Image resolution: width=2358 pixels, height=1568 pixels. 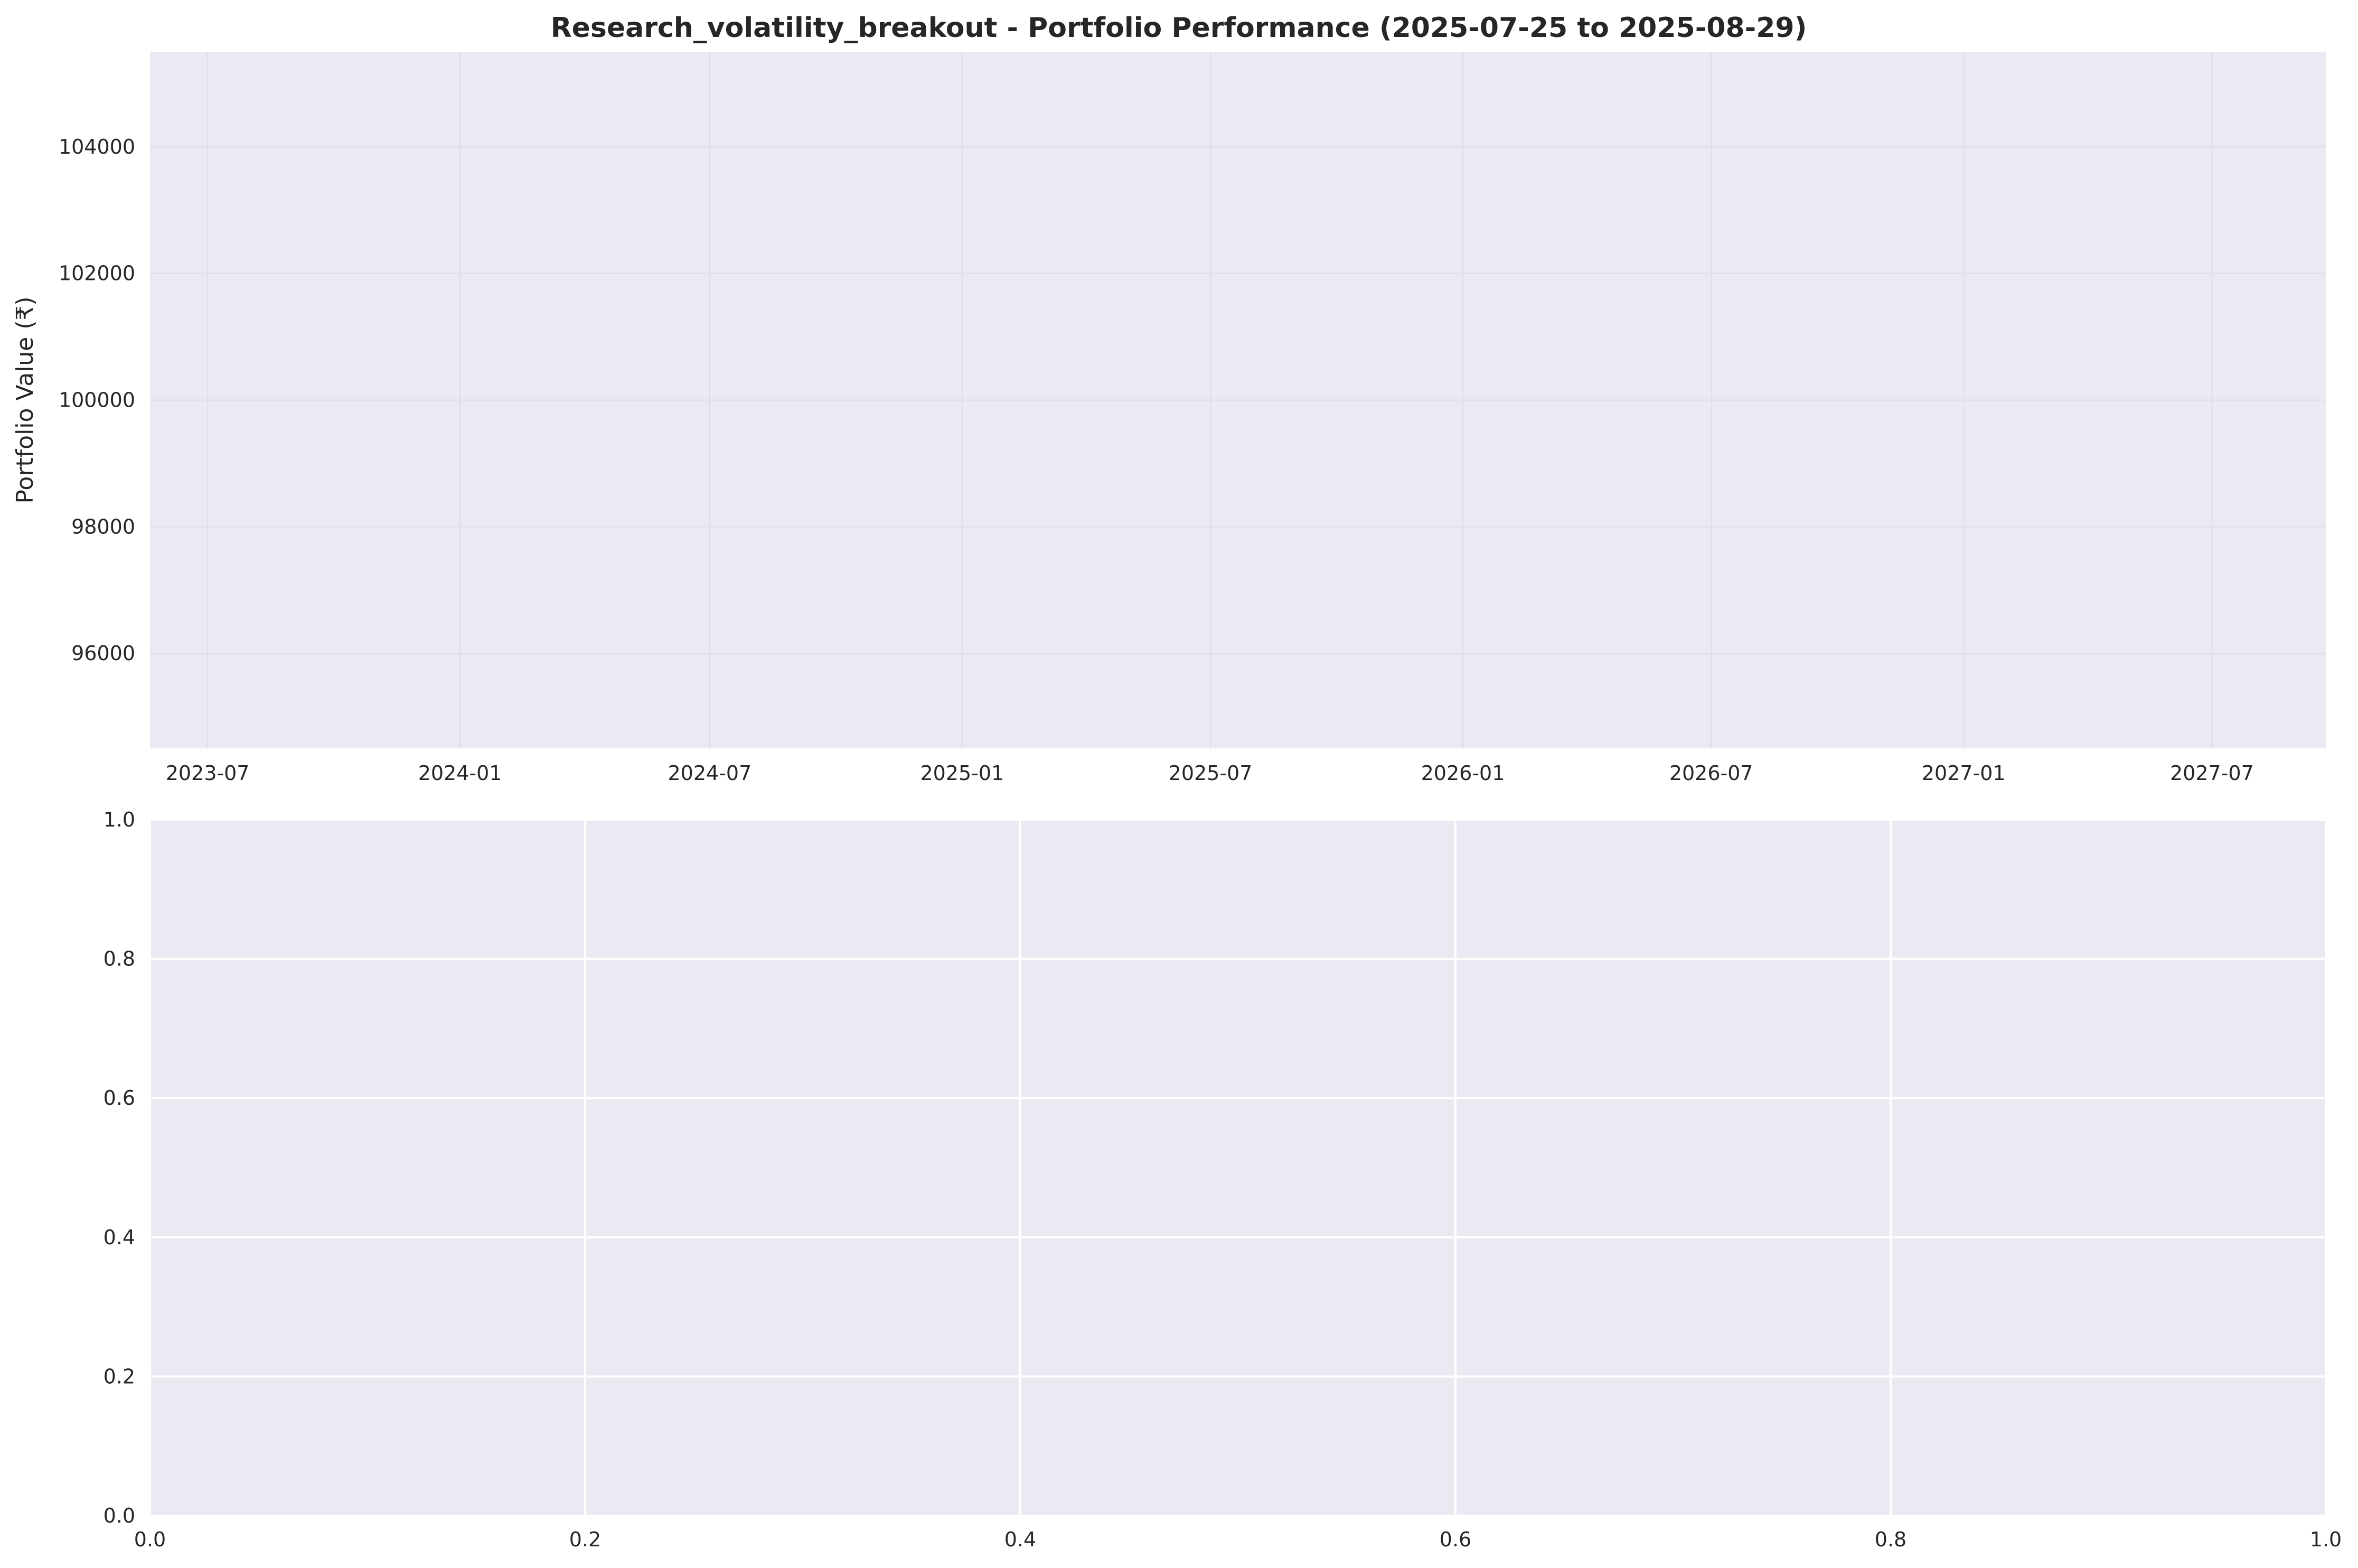 I want to click on top-y-tick-label: 98000, so click(x=103, y=526).